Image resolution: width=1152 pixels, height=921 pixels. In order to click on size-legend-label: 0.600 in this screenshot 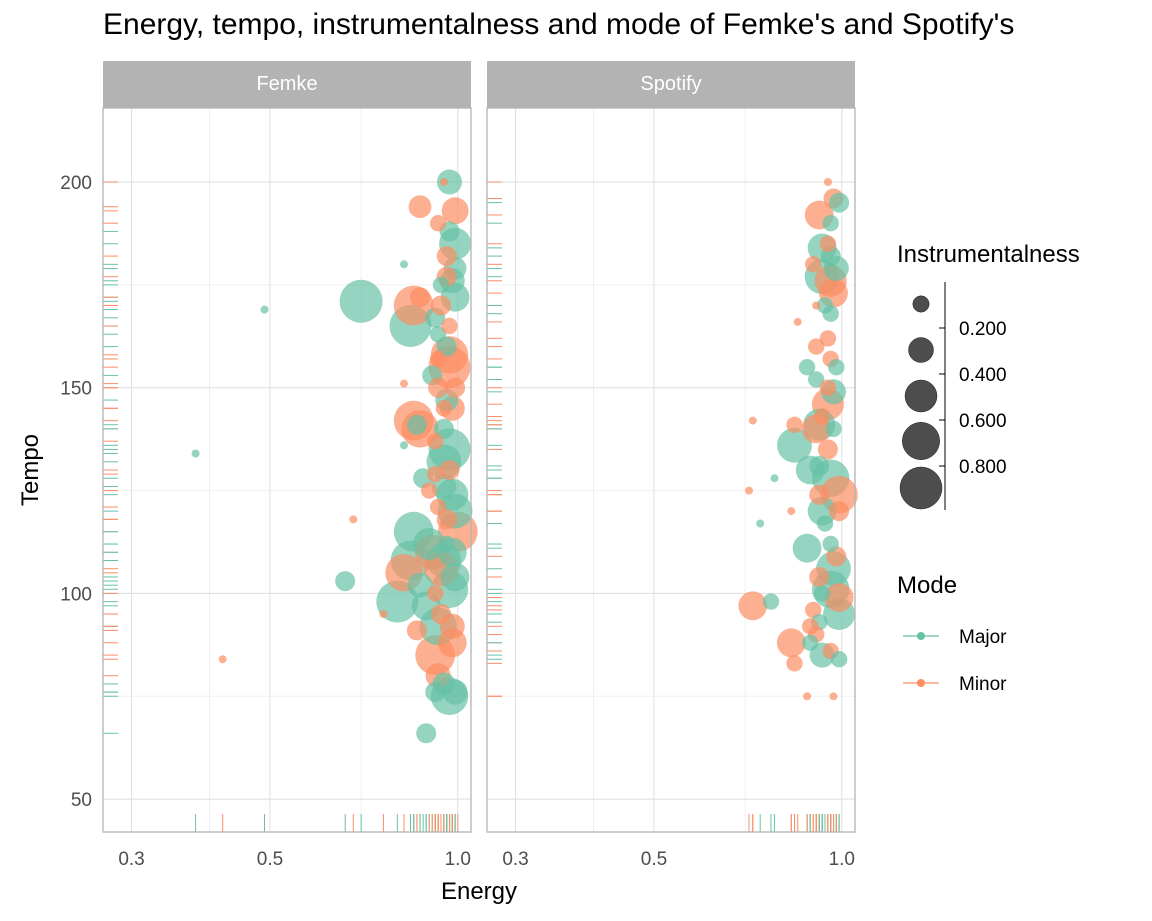, I will do `click(983, 421)`.